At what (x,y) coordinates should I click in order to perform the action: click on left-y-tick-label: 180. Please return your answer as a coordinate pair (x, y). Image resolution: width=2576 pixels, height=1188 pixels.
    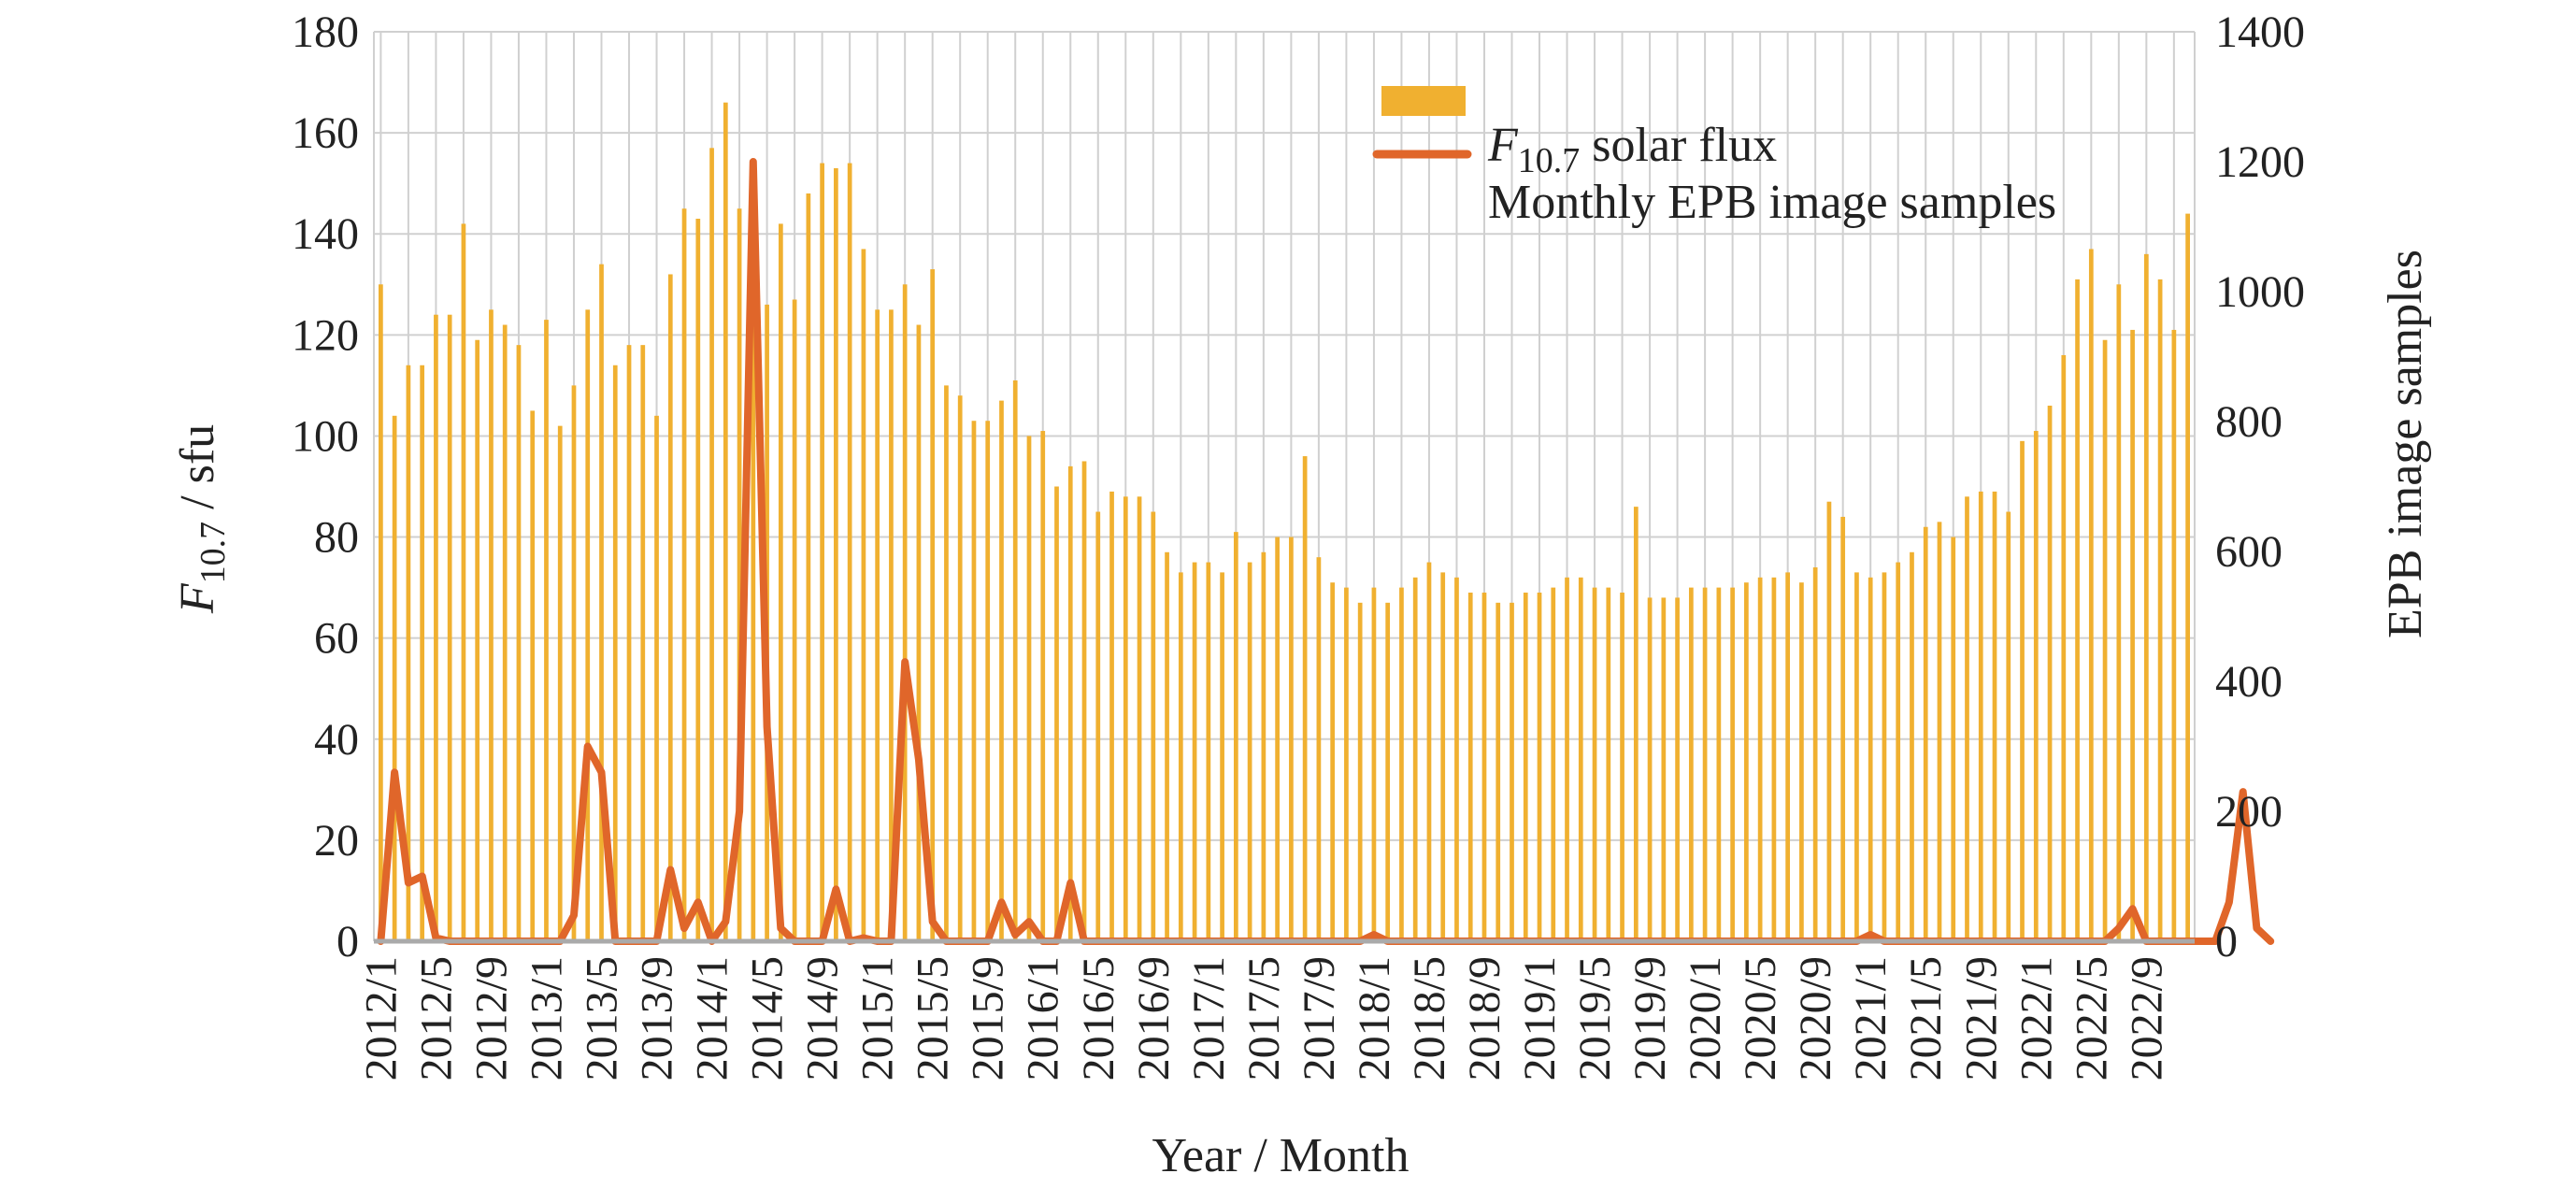
    Looking at the image, I should click on (325, 32).